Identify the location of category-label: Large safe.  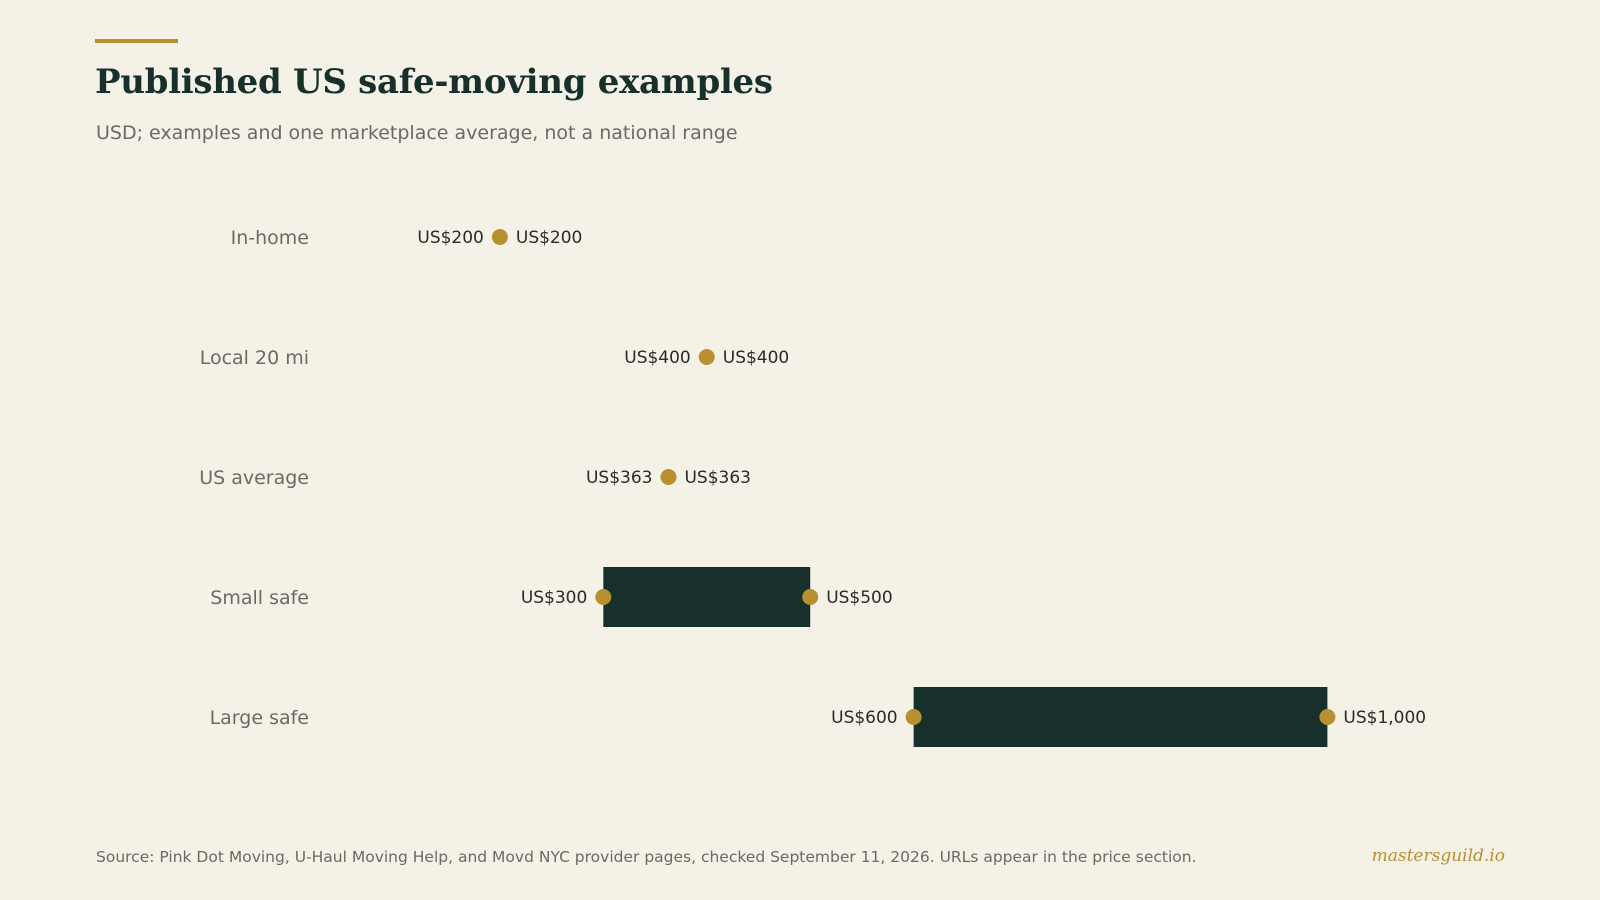
(259, 718).